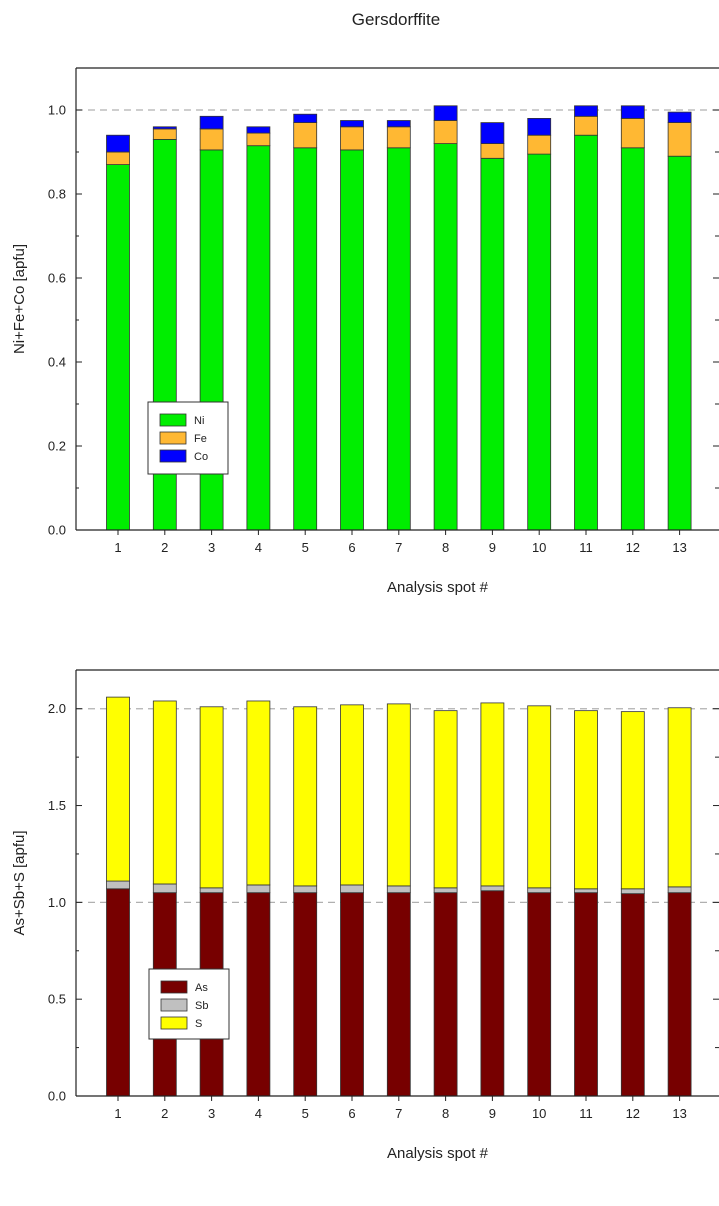 This screenshot has height=1206, width=719. I want to click on x-tick-label: 4, so click(258, 547).